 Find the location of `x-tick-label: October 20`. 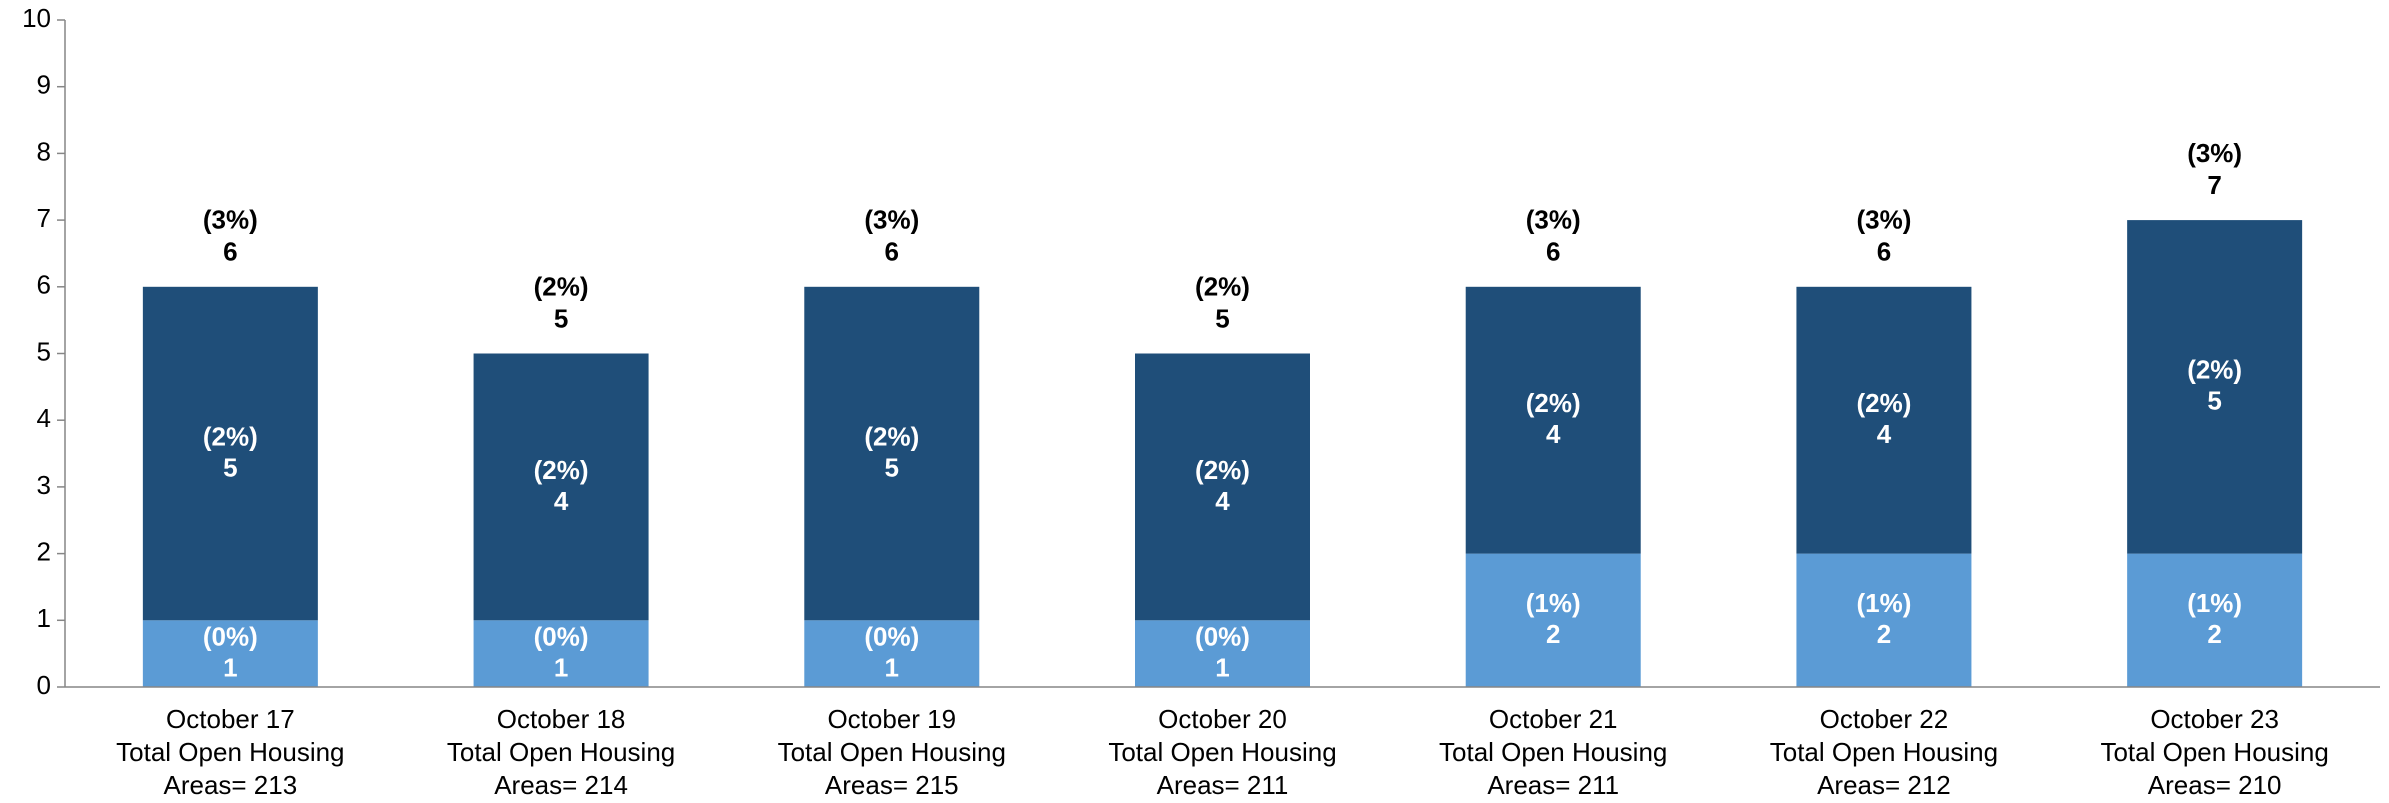

x-tick-label: October 20 is located at coordinates (1222, 719).